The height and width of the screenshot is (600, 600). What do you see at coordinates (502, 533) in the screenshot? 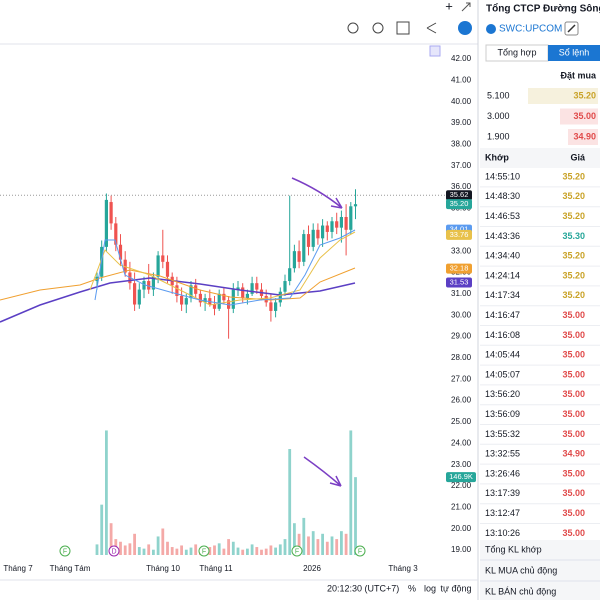
I see `trade-time: 13:10:26` at bounding box center [502, 533].